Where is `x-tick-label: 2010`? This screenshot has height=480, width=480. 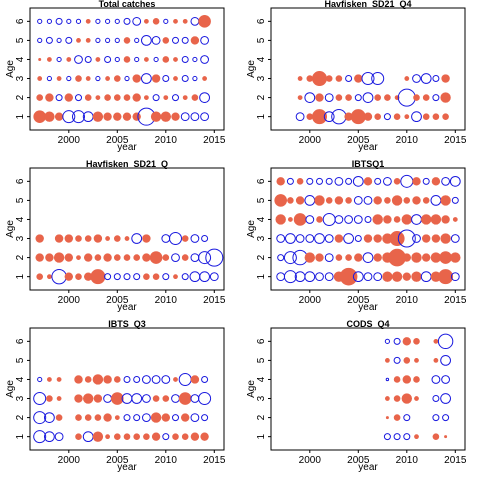
x-tick-label: 2010 is located at coordinates (407, 460).